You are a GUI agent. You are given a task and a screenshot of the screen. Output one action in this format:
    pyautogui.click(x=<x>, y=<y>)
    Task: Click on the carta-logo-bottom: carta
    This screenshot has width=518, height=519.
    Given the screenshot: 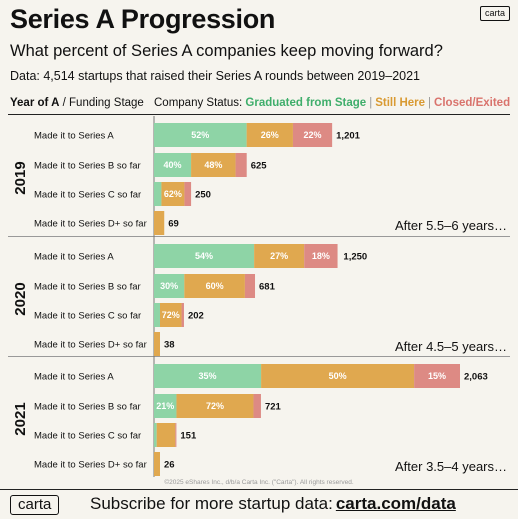 What is the action you would take?
    pyautogui.click(x=35, y=505)
    